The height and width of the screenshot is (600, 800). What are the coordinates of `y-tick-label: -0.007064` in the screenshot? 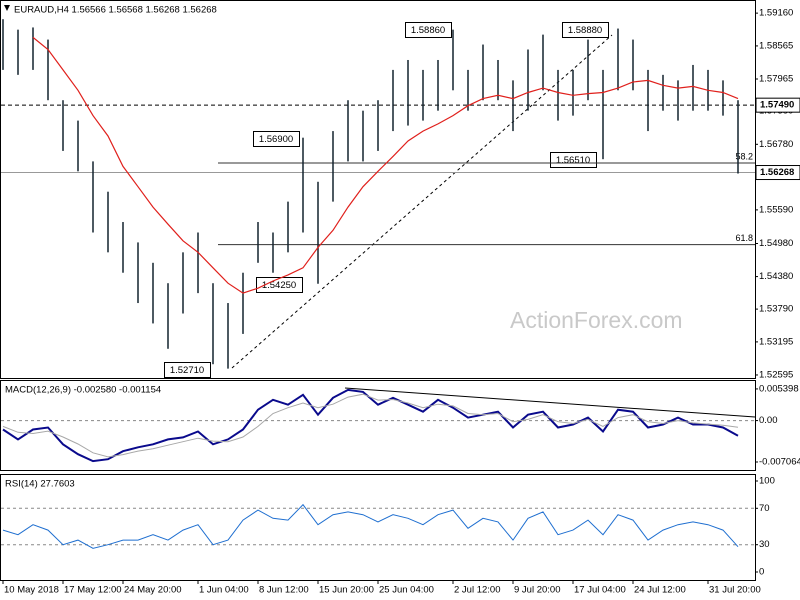 It's located at (779, 462).